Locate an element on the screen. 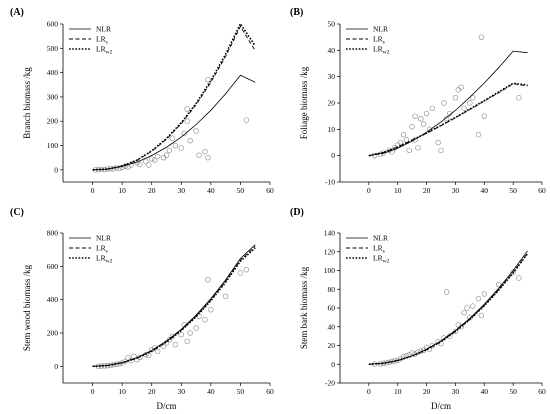  series-line-dashed is located at coordinates (174, 306).